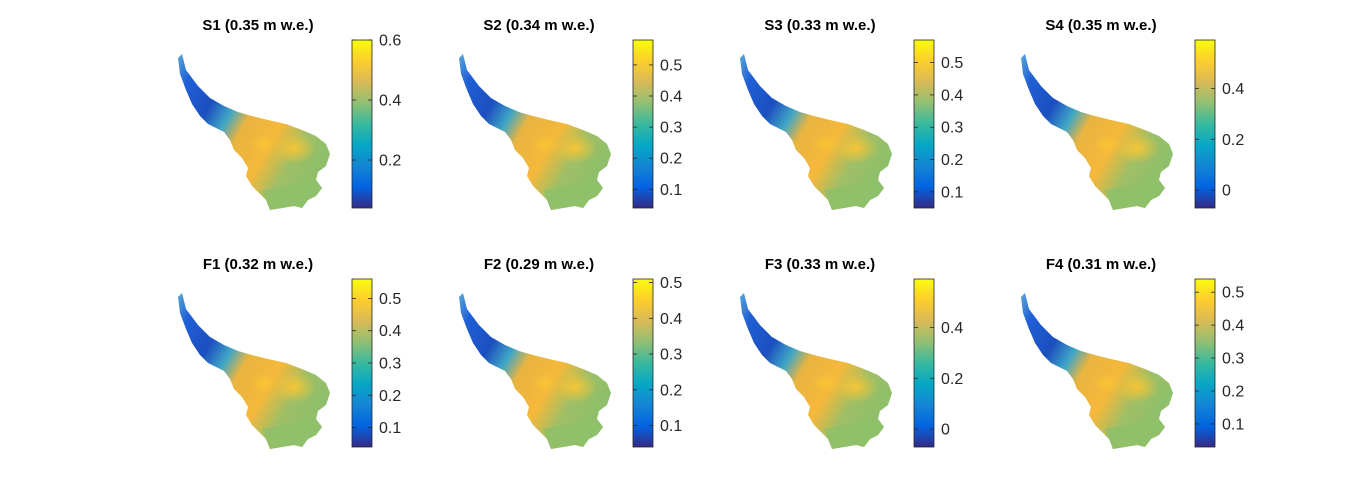  I want to click on panel-1: S1 (0.35 m w.e.) 0.2 0.4 0.6, so click(289, 113).